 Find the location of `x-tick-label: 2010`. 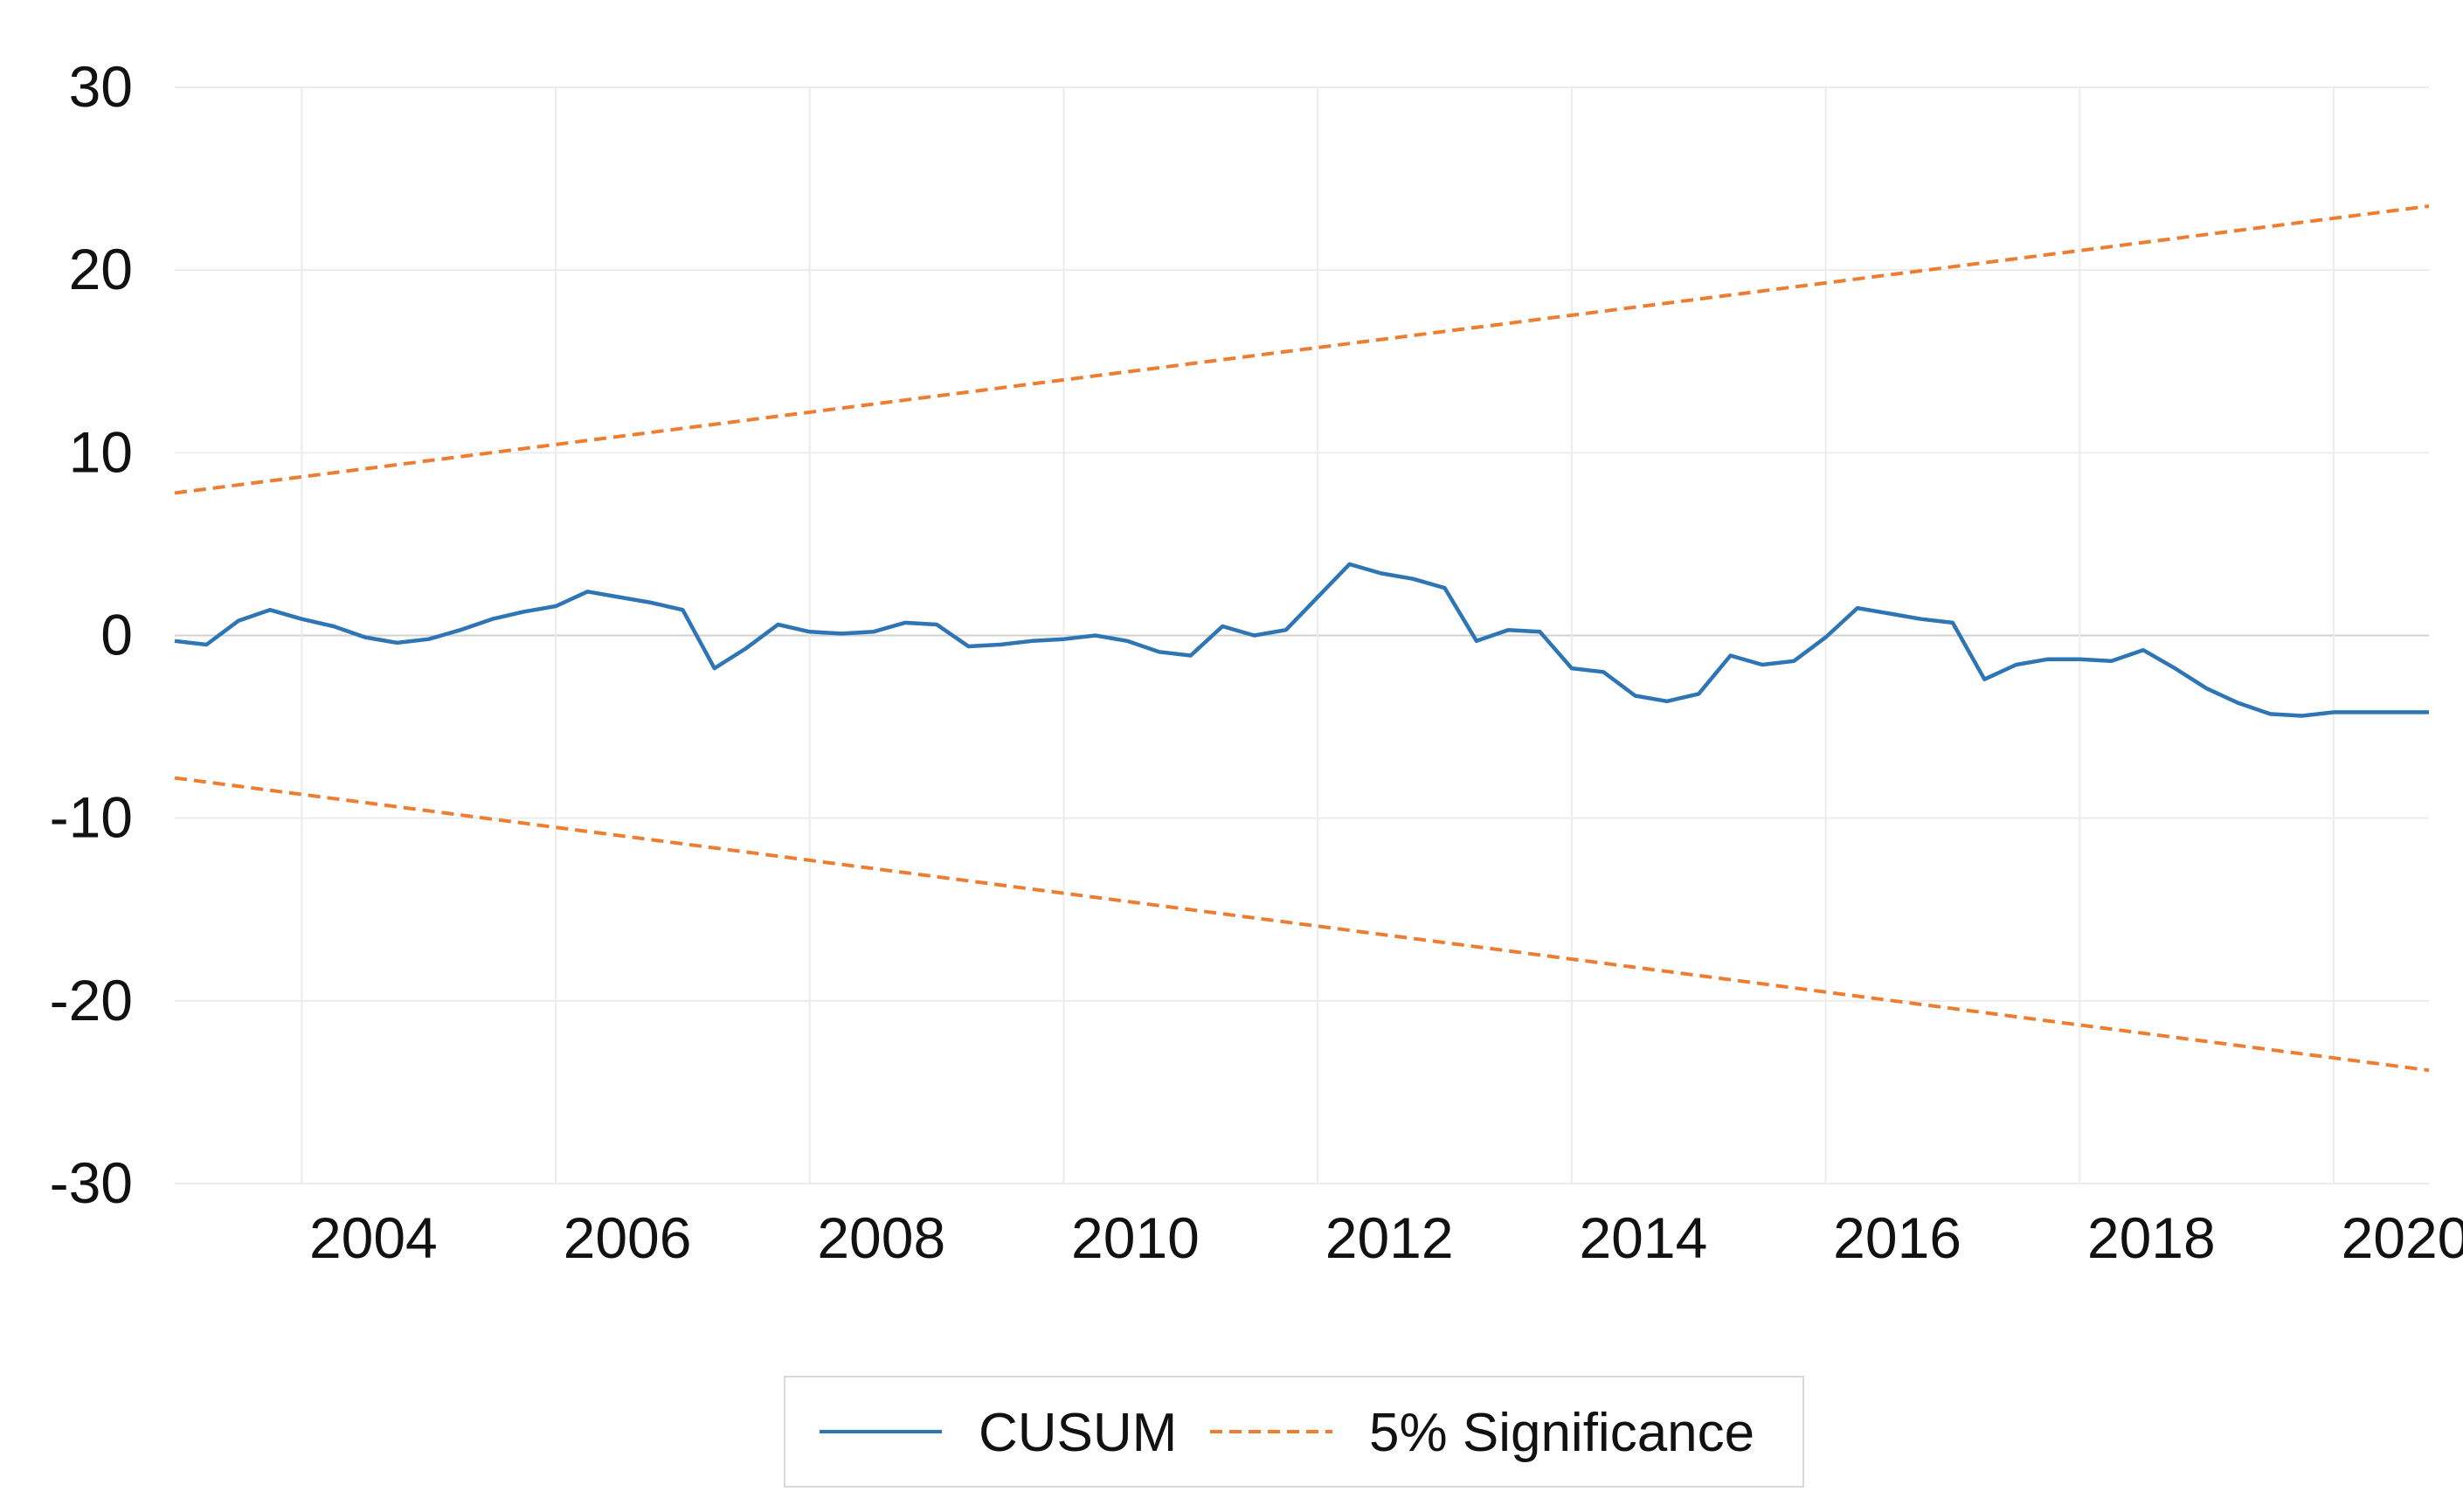

x-tick-label: 2010 is located at coordinates (1135, 1237).